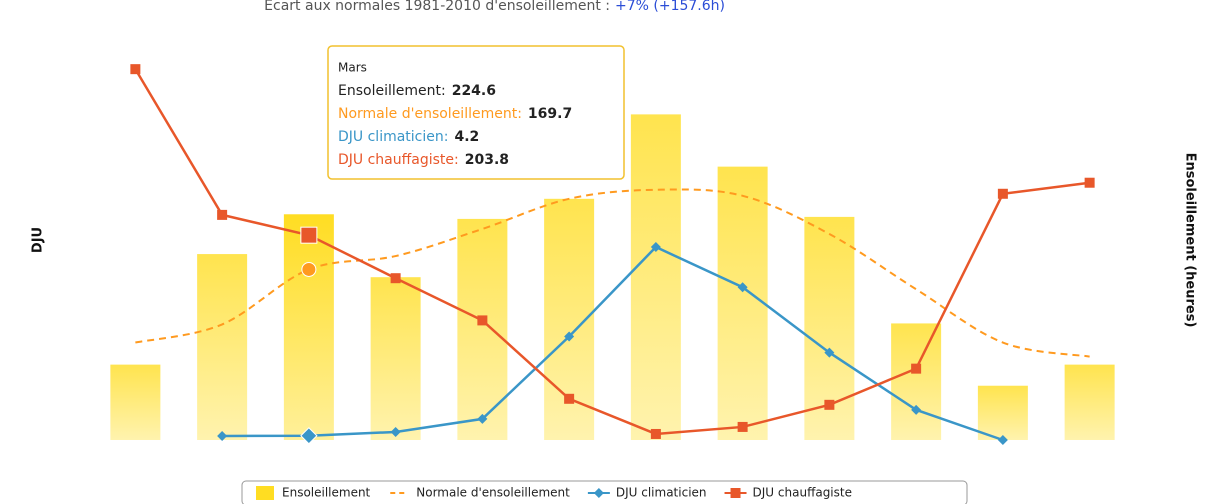 The width and height of the screenshot is (1208, 504). I want to click on legend-label: Ensoleillement, so click(326, 493).